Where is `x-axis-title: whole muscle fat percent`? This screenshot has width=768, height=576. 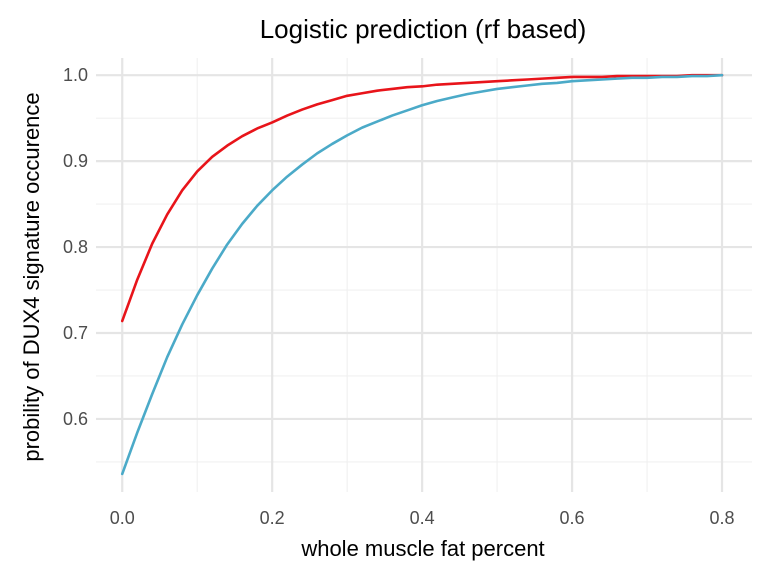
x-axis-title: whole muscle fat percent is located at coordinates (422, 548).